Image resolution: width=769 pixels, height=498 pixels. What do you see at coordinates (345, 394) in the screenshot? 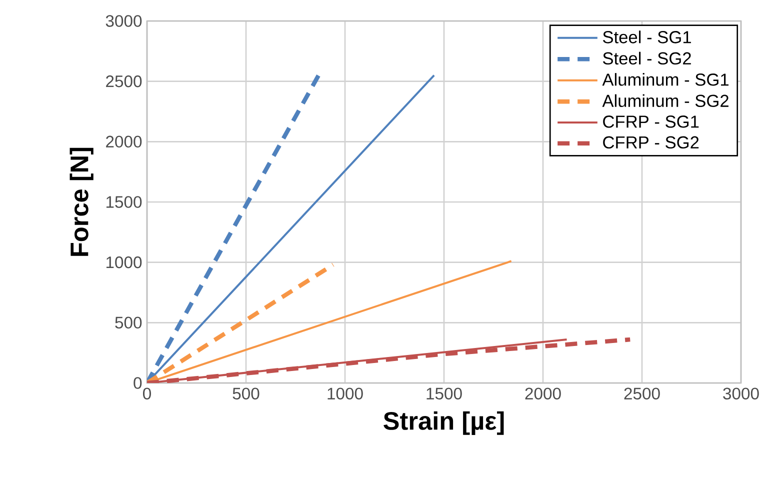
I see `x-tick-label: 1000` at bounding box center [345, 394].